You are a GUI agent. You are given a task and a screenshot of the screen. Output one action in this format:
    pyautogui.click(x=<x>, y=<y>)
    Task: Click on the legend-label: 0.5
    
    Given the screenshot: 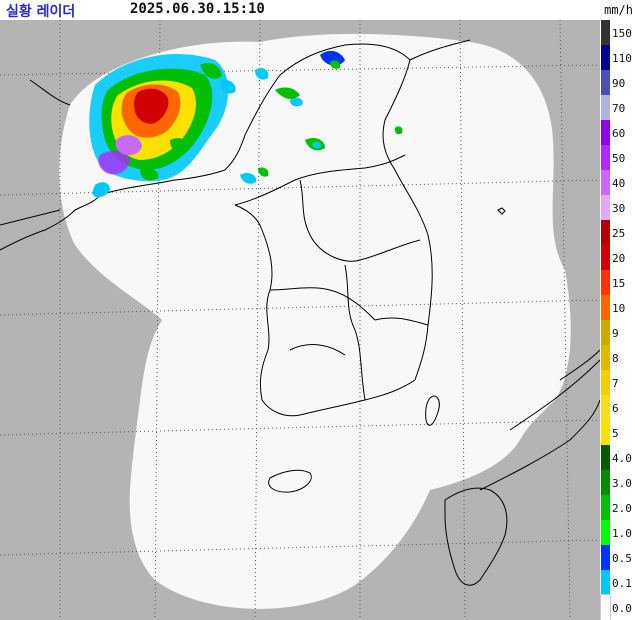 What is the action you would take?
    pyautogui.click(x=622, y=558)
    